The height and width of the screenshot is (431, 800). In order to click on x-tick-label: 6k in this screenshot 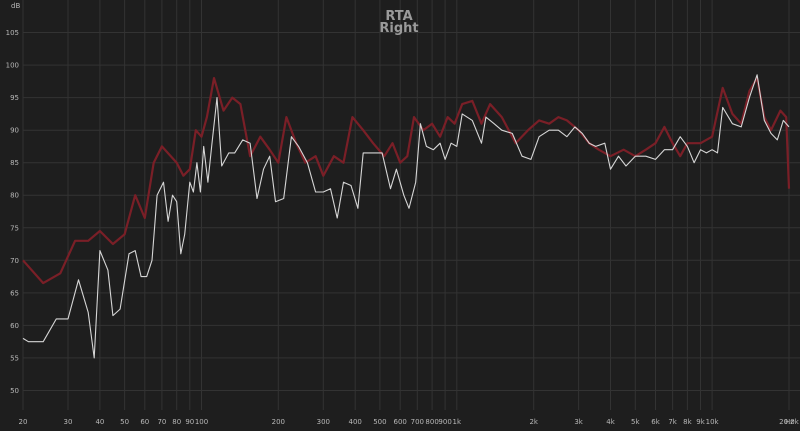, I will do `click(655, 422)`.